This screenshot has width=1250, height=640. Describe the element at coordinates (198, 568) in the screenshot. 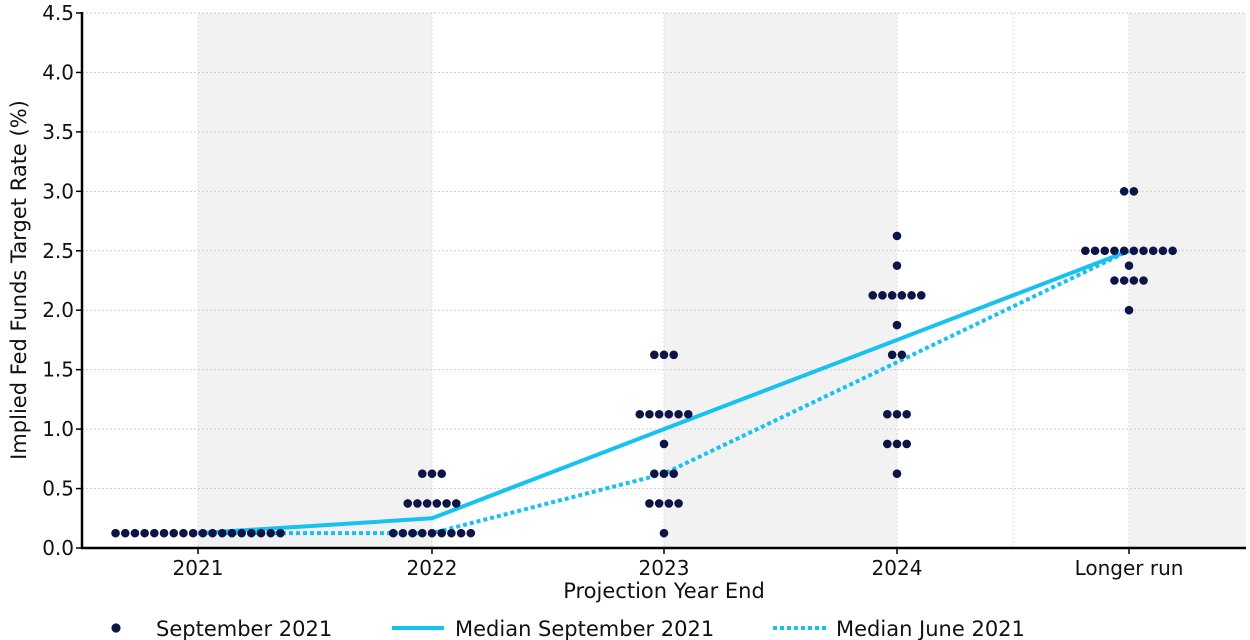

I see `x-tick-label-2021: 2021` at that location.